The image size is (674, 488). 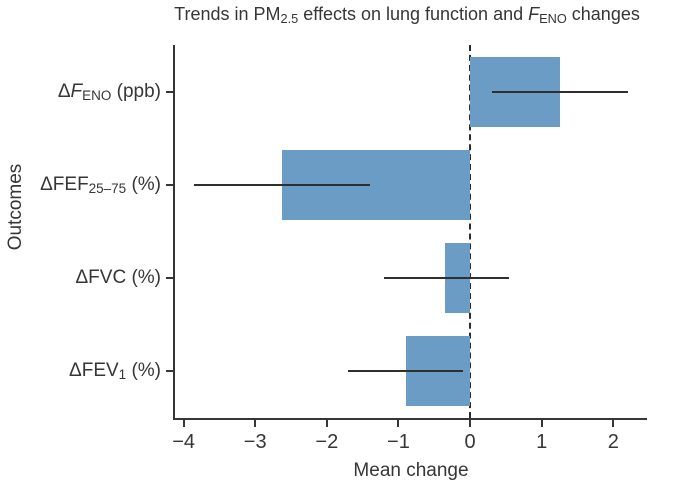 I want to click on category-label: ΔFEV1 (%), so click(x=115, y=371).